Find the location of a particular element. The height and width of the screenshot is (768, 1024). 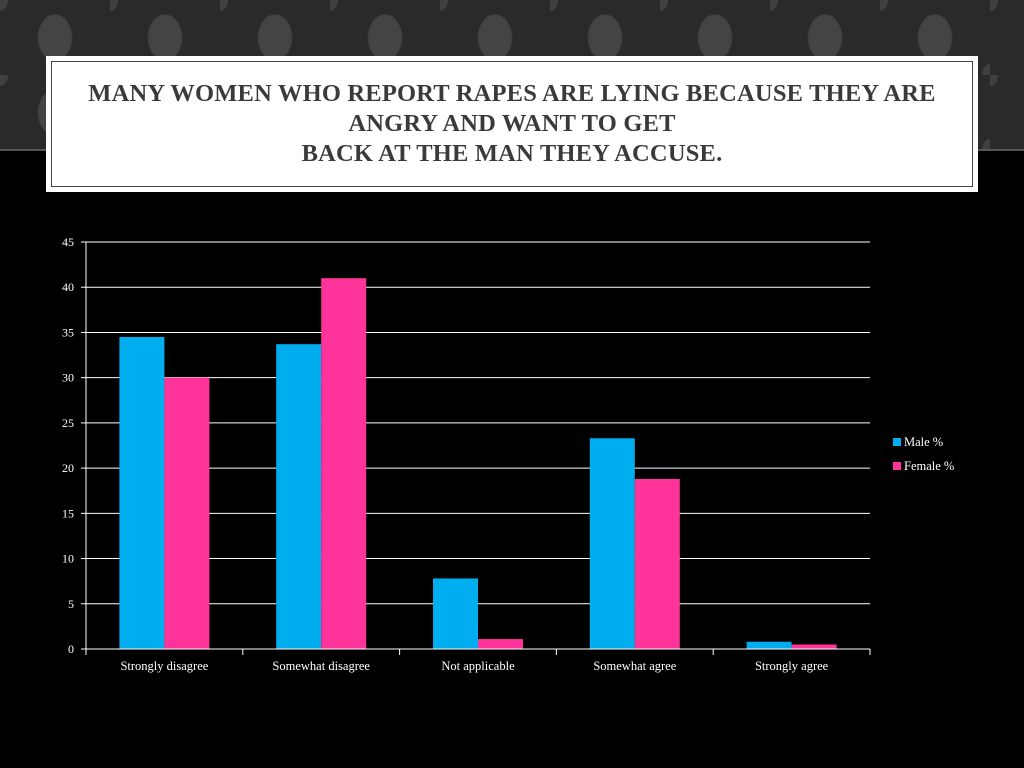

x-tick-label: Somewhat disagree is located at coordinates (321, 666).